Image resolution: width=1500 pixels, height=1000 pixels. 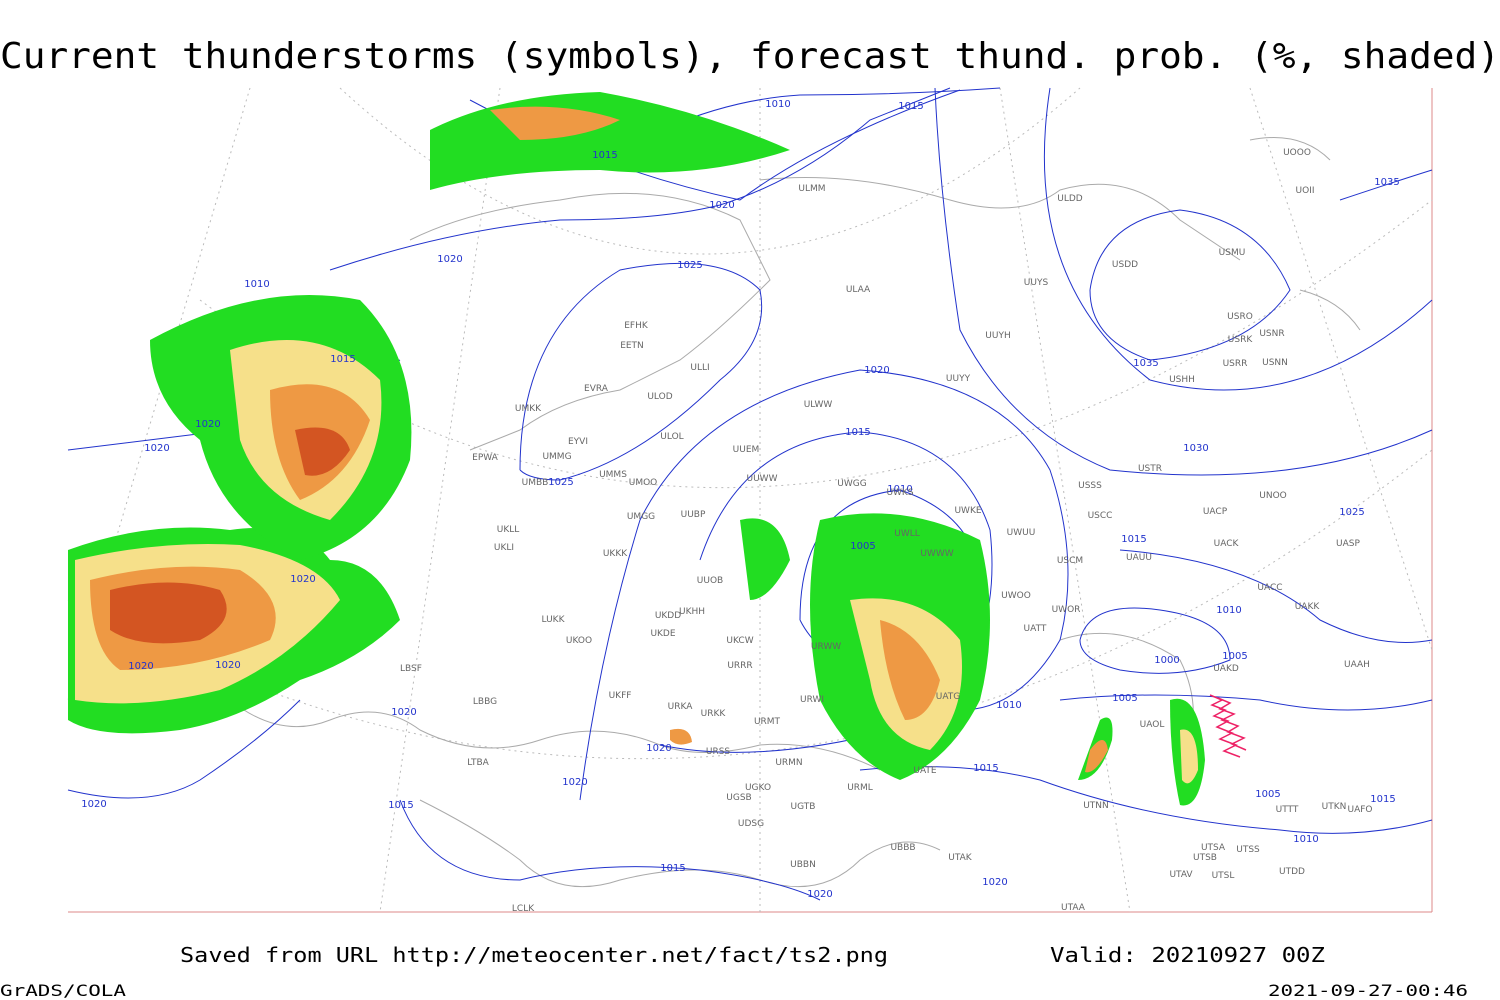 What do you see at coordinates (907, 534) in the screenshot?
I see `station-label: UWLL` at bounding box center [907, 534].